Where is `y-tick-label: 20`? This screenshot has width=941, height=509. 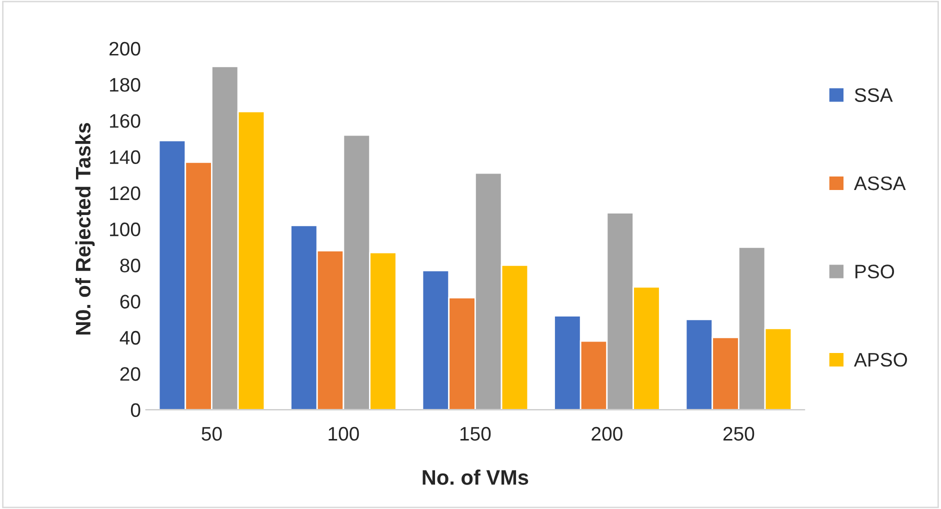
y-tick-label: 20 is located at coordinates (130, 374).